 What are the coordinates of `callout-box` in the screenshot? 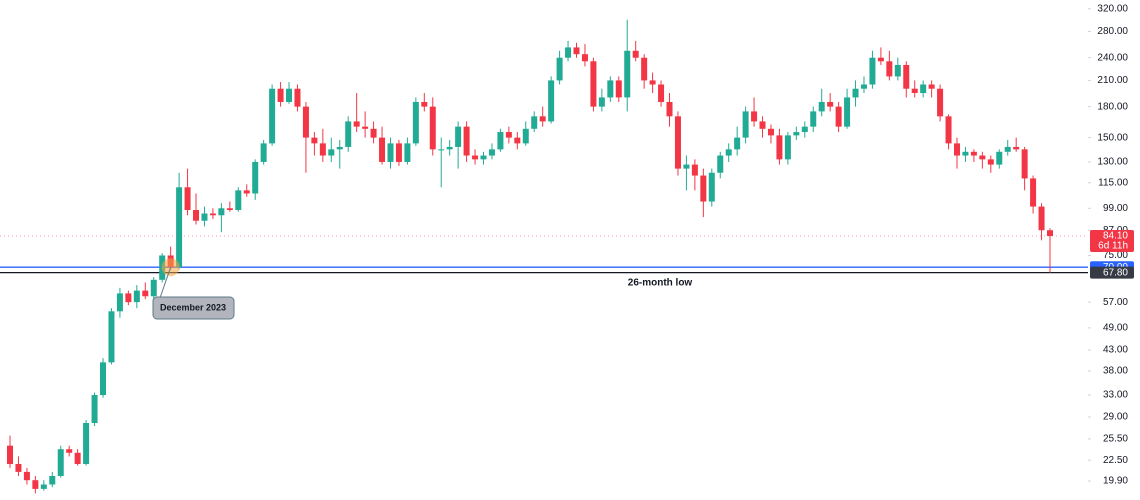 It's located at (193, 308).